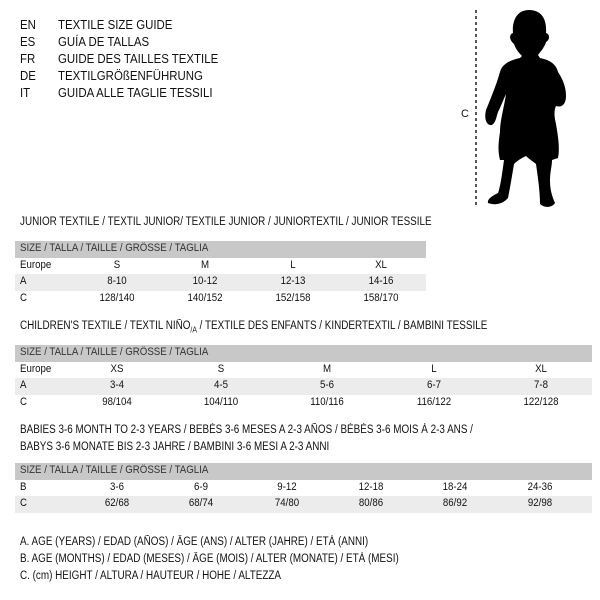  I want to click on table-row: B 3-6 6-9 9-12 12-18 18-24 24-36, so click(303, 488).